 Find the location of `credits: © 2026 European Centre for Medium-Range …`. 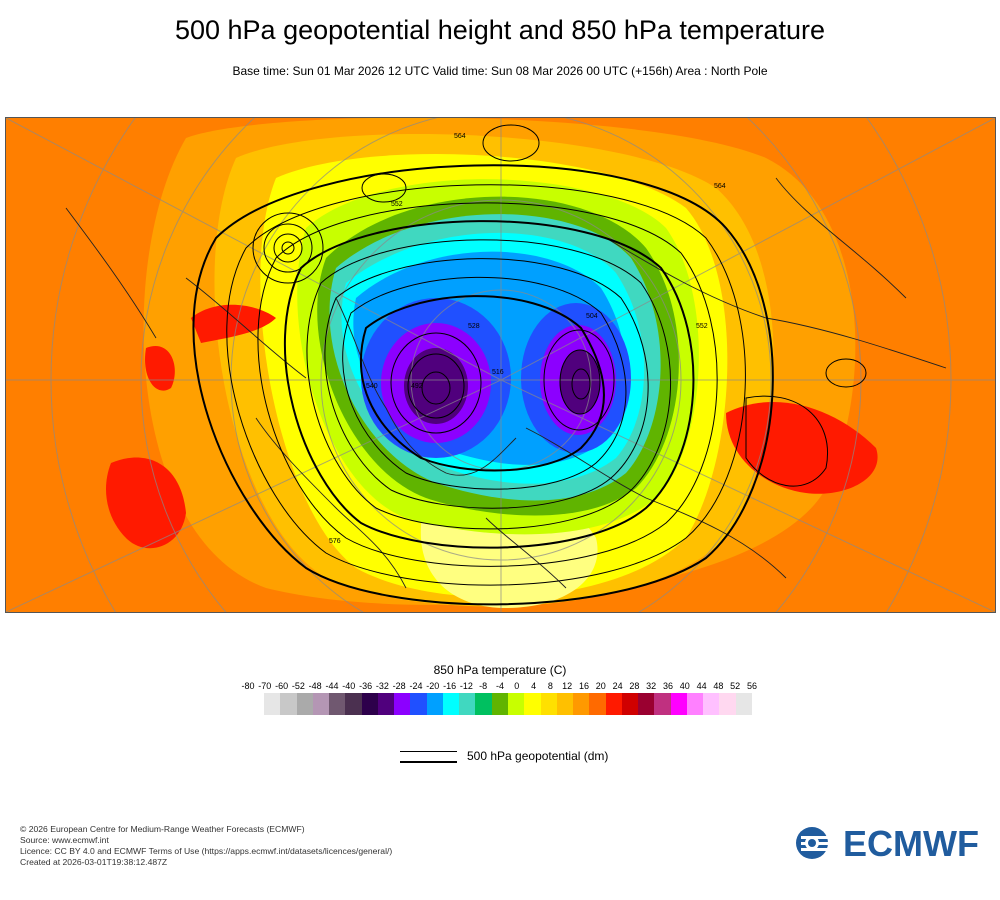

credits: © 2026 European Centre for Medium-Range … is located at coordinates (206, 846).